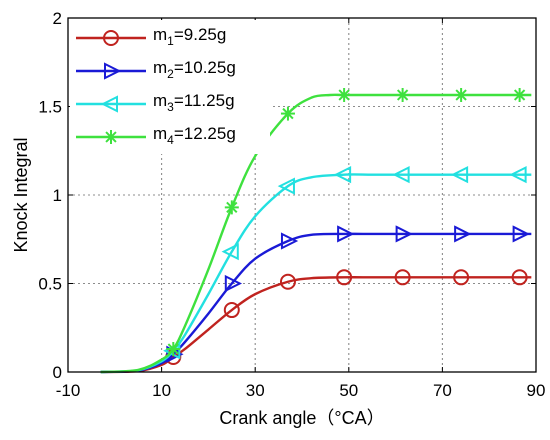 The height and width of the screenshot is (440, 550). I want to click on legend-item-3: m3=11.25g, so click(155, 102).